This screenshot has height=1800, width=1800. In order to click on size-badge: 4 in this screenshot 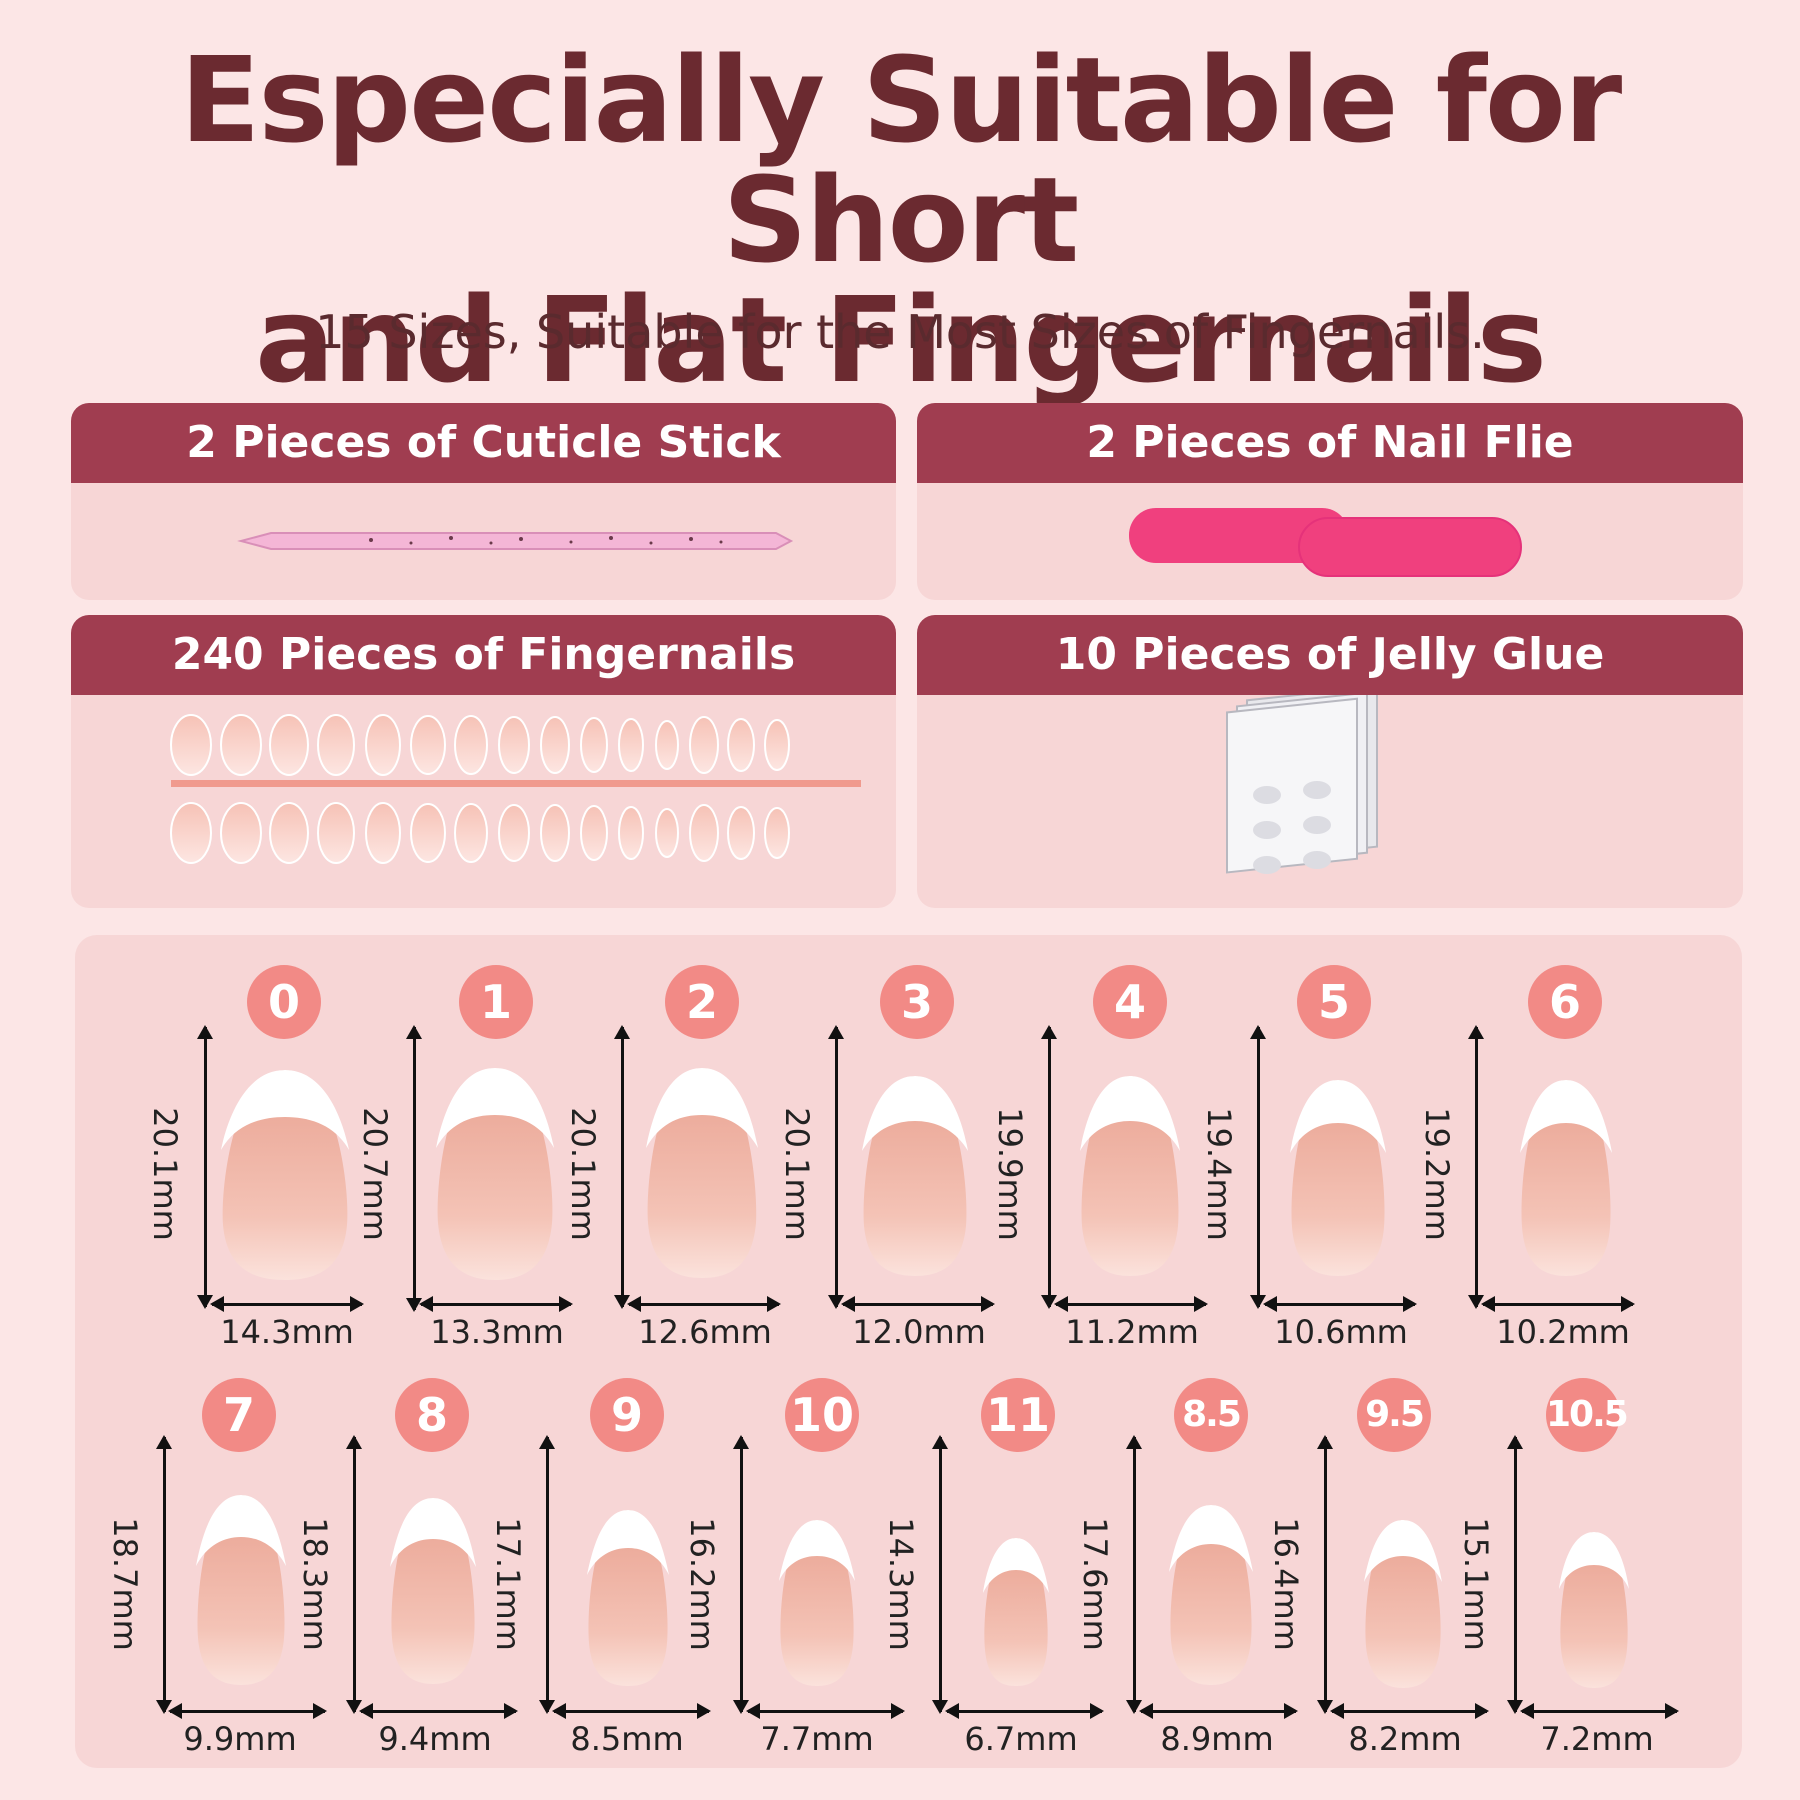, I will do `click(1130, 1002)`.